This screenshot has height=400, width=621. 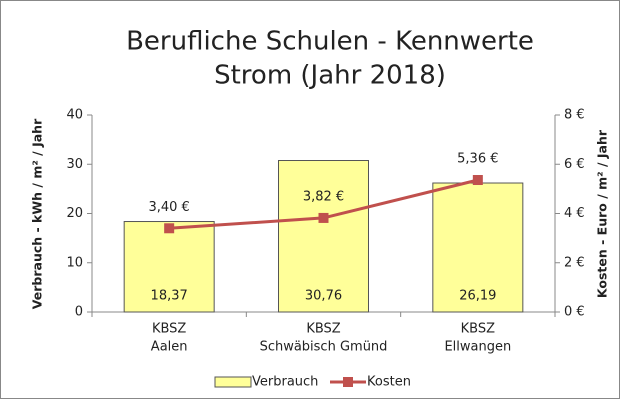 I want to click on y-axis-label: Verbrauch - kWh / m² / Jahr, so click(x=37, y=213).